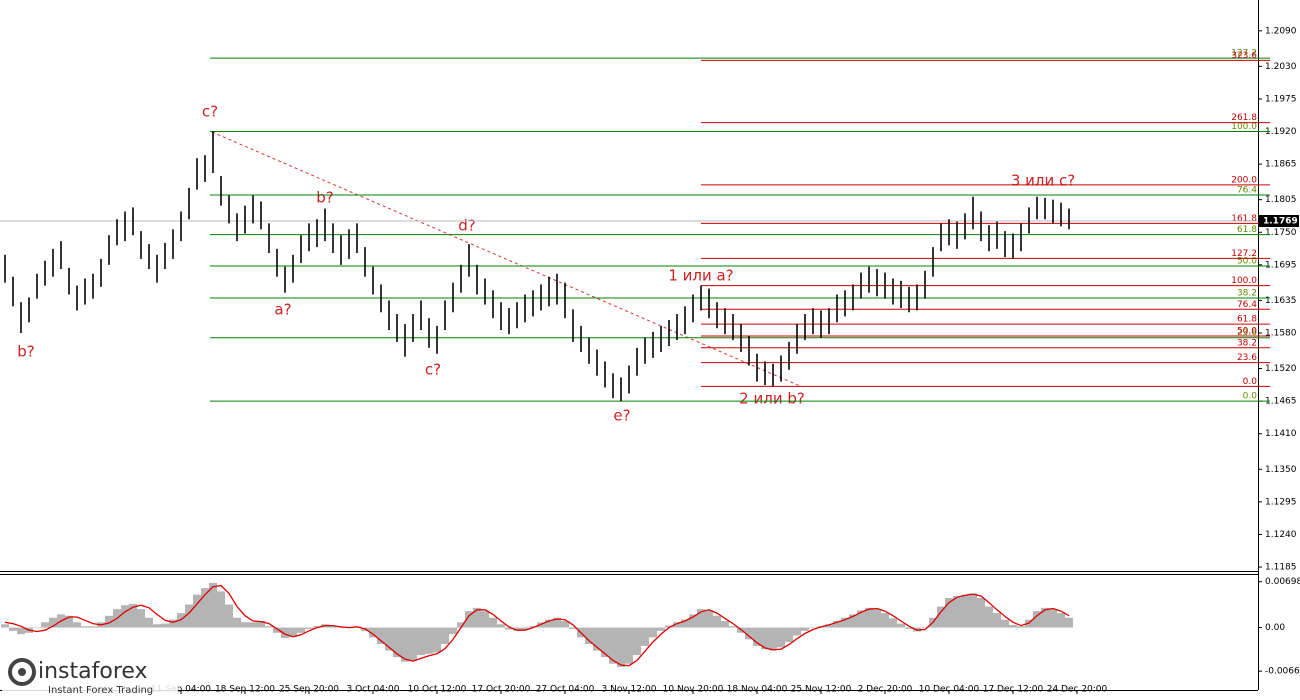  What do you see at coordinates (93, 671) in the screenshot?
I see `brand-name: instaforex` at bounding box center [93, 671].